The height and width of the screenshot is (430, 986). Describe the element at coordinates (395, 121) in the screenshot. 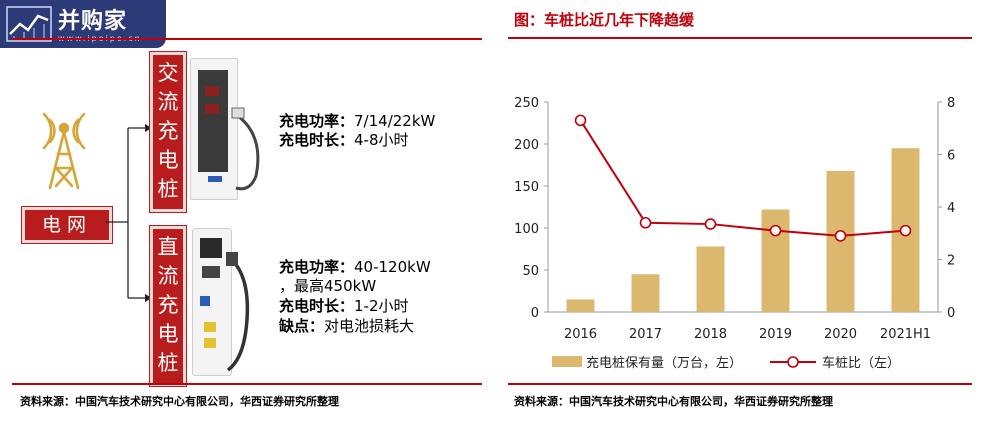

I see `ac-power-value: 7/14/22kW` at that location.